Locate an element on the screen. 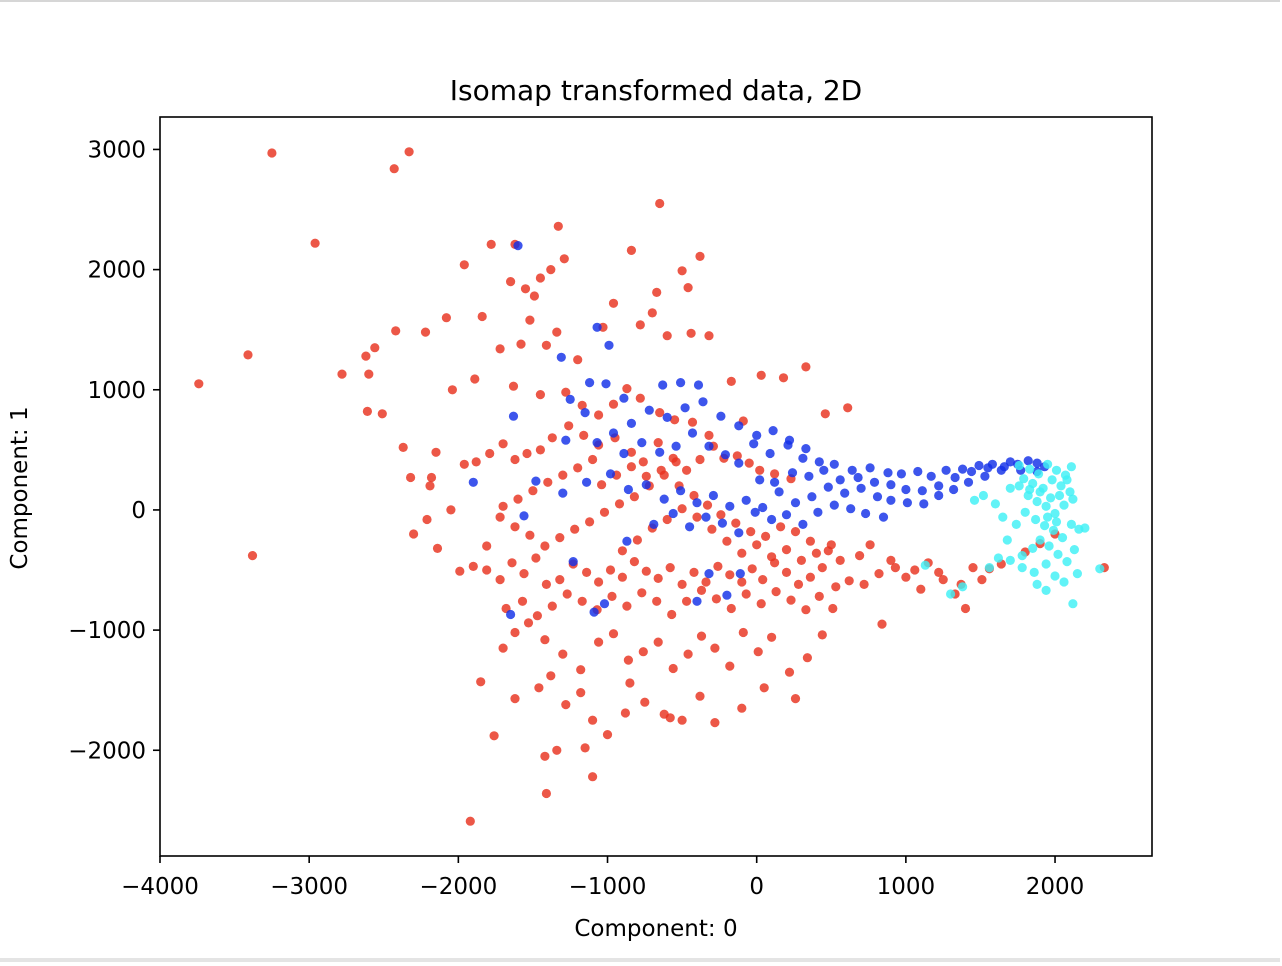 This screenshot has height=966, width=1282. x-tick-label: −2000 is located at coordinates (458, 887).